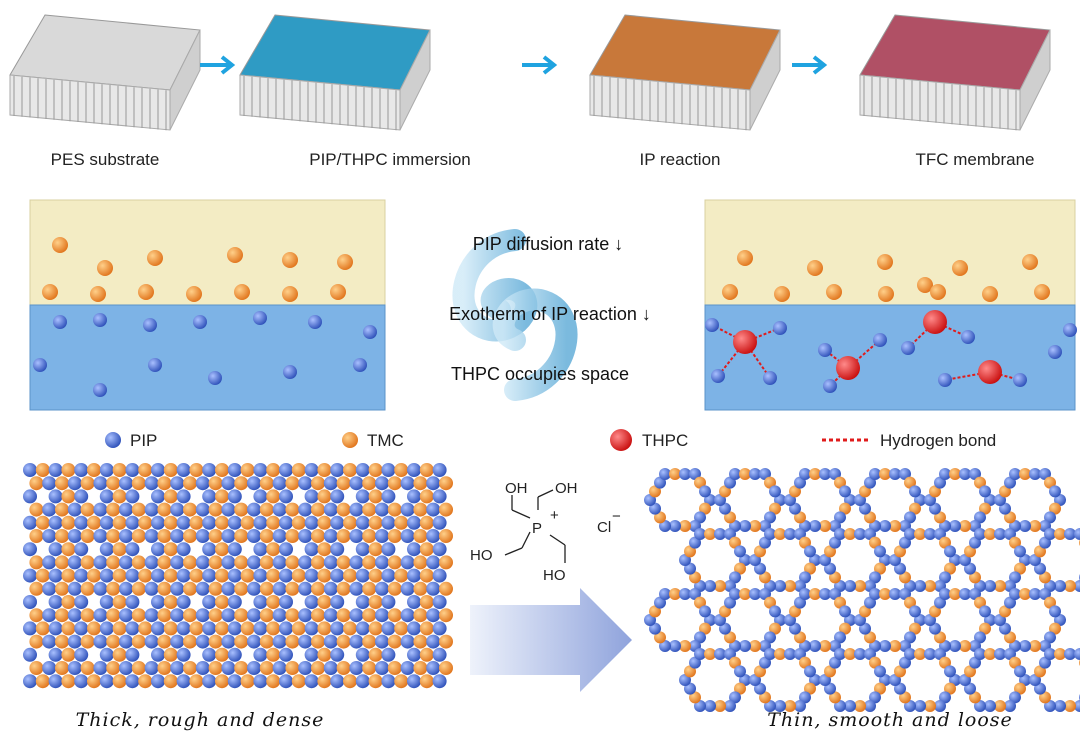  What do you see at coordinates (680, 159) in the screenshot?
I see `step-label: IP reaction` at bounding box center [680, 159].